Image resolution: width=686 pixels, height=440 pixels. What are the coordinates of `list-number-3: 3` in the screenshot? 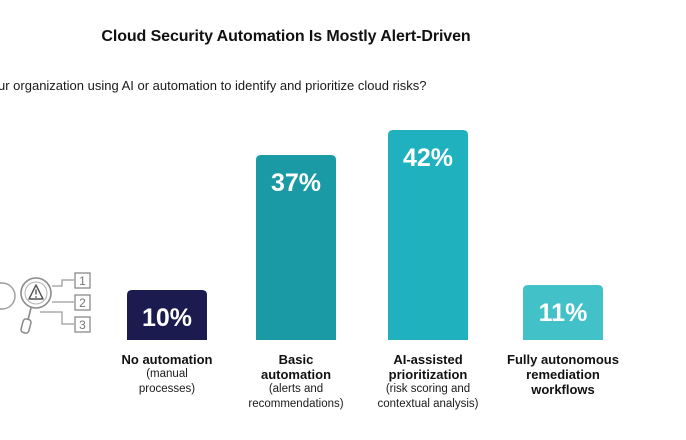 It's located at (82, 325).